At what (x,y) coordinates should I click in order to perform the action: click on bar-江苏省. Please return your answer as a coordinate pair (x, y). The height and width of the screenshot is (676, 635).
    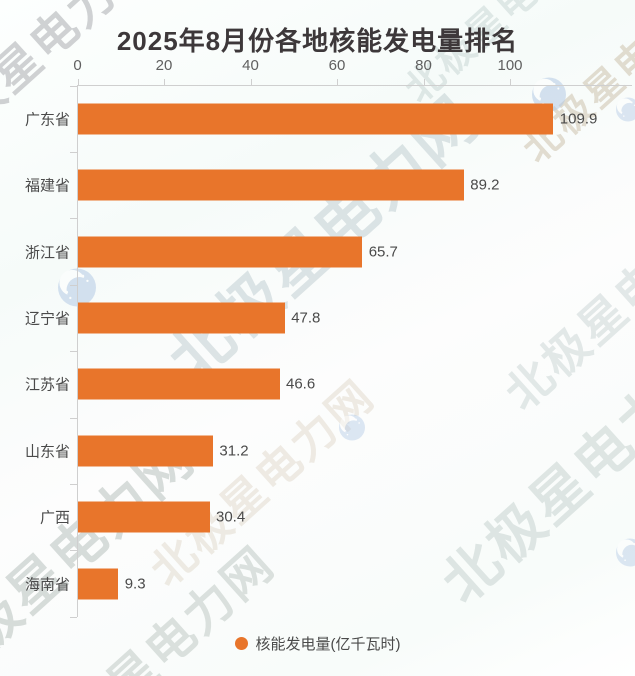
    Looking at the image, I should click on (179, 384).